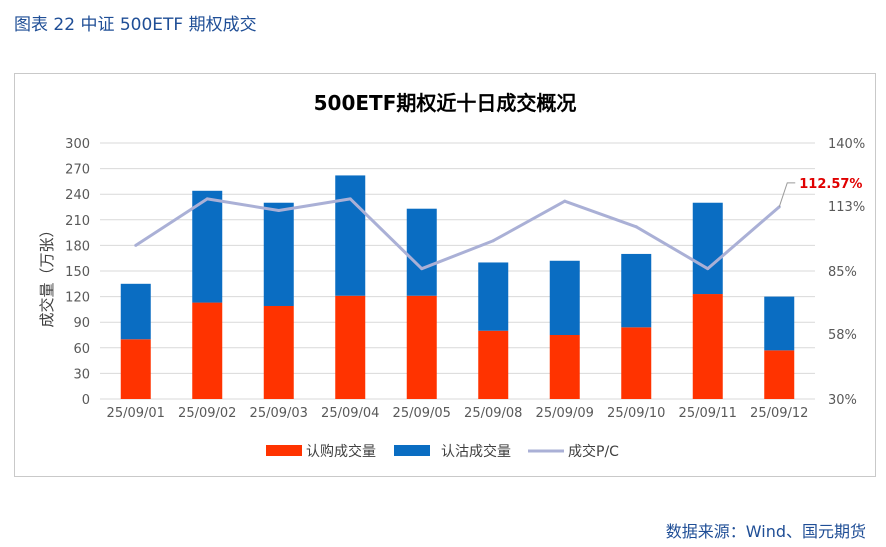  Describe the element at coordinates (77, 221) in the screenshot. I see `y-tick-label-left: 210` at that location.